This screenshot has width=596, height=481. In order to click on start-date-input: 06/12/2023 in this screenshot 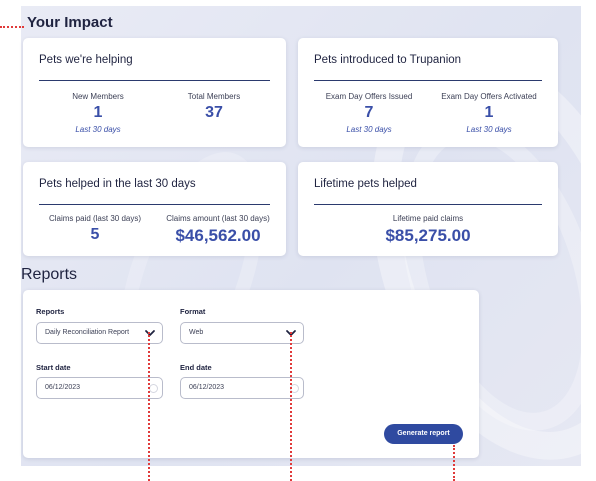, I will do `click(99, 388)`.